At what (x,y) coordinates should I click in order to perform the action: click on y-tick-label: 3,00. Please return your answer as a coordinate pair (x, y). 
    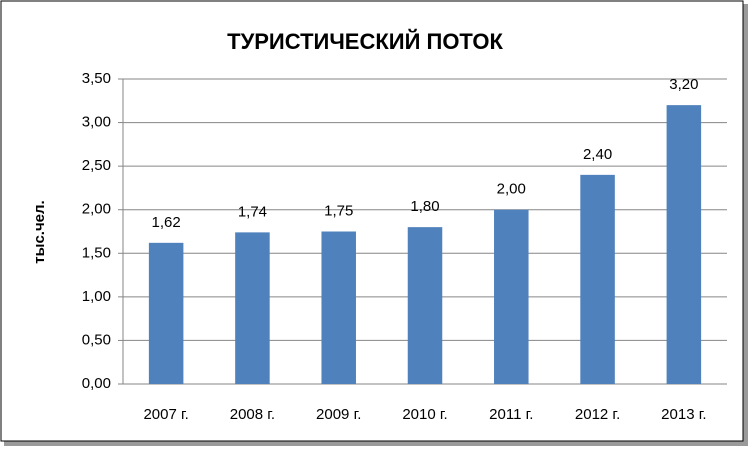
    Looking at the image, I should click on (96, 122).